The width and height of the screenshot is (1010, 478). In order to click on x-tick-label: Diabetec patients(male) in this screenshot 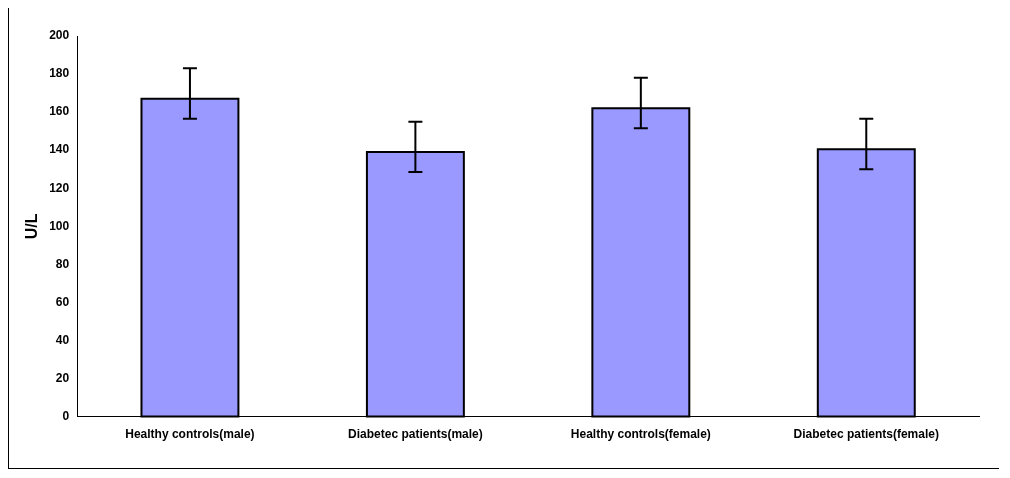, I will do `click(415, 434)`.